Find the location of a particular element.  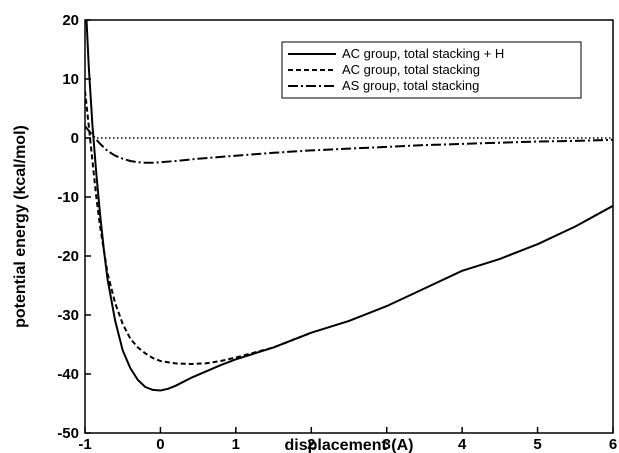

x-axis: -1 0 1 2 3 4 5 6 is located at coordinates (347, 440).